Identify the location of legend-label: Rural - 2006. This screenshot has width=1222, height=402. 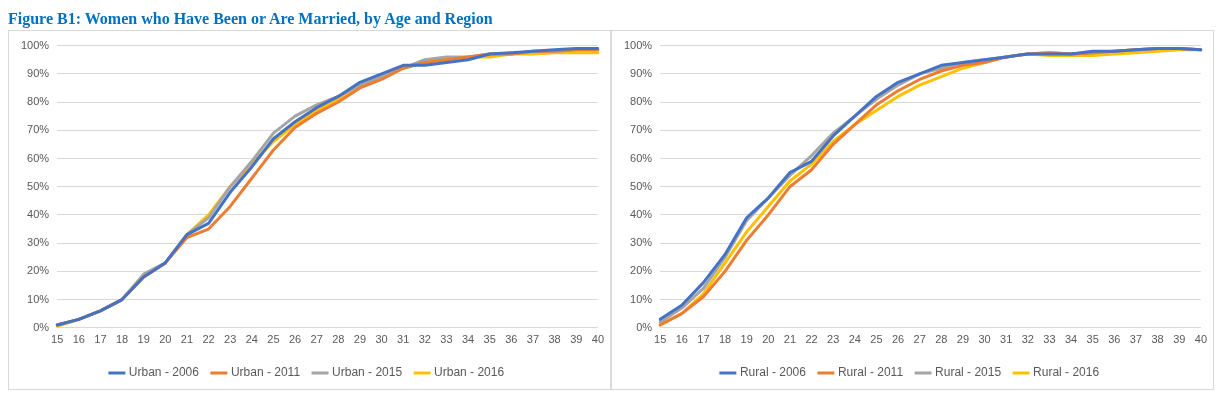
(773, 372).